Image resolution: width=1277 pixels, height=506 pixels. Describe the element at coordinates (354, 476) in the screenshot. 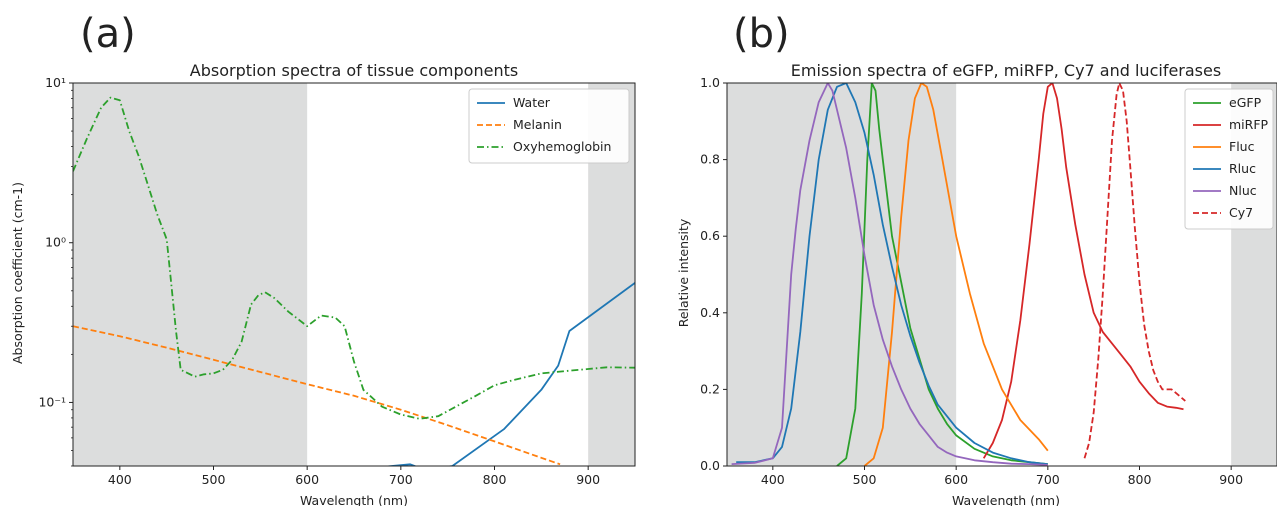

I see `panel-a-x-ticks: 400 500 600 700 800 900` at that location.